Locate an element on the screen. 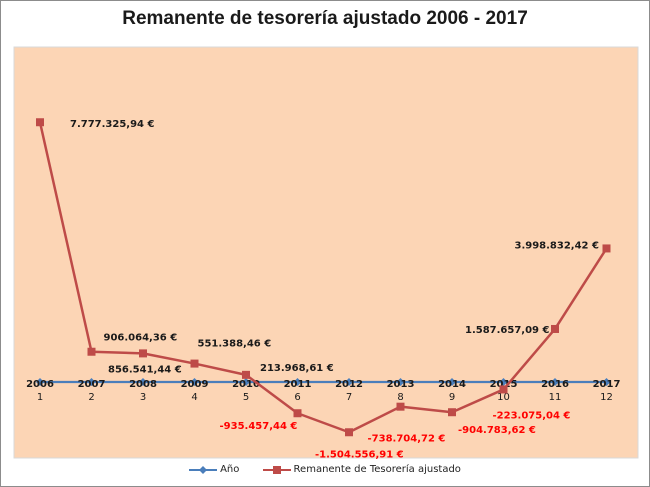 Image resolution: width=650 pixels, height=487 pixels. series-remanente-data-label: -935.457,44 € is located at coordinates (259, 426).